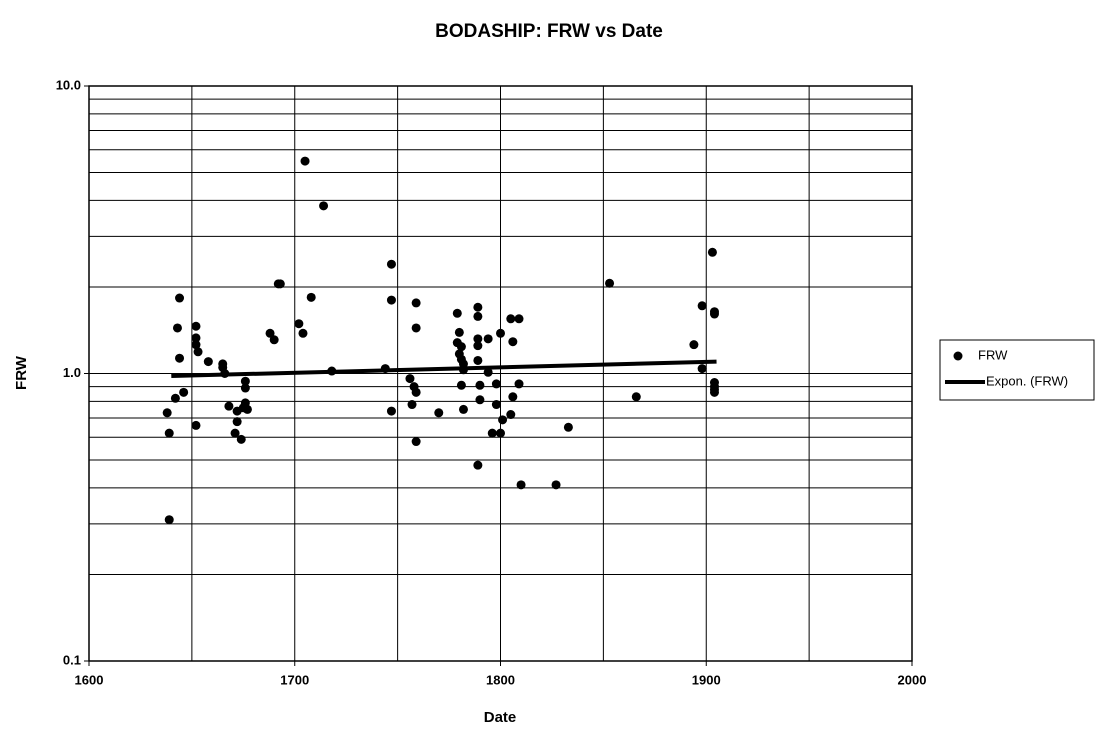  Describe the element at coordinates (912, 679) in the screenshot. I see `x-tick-label: 2000` at that location.